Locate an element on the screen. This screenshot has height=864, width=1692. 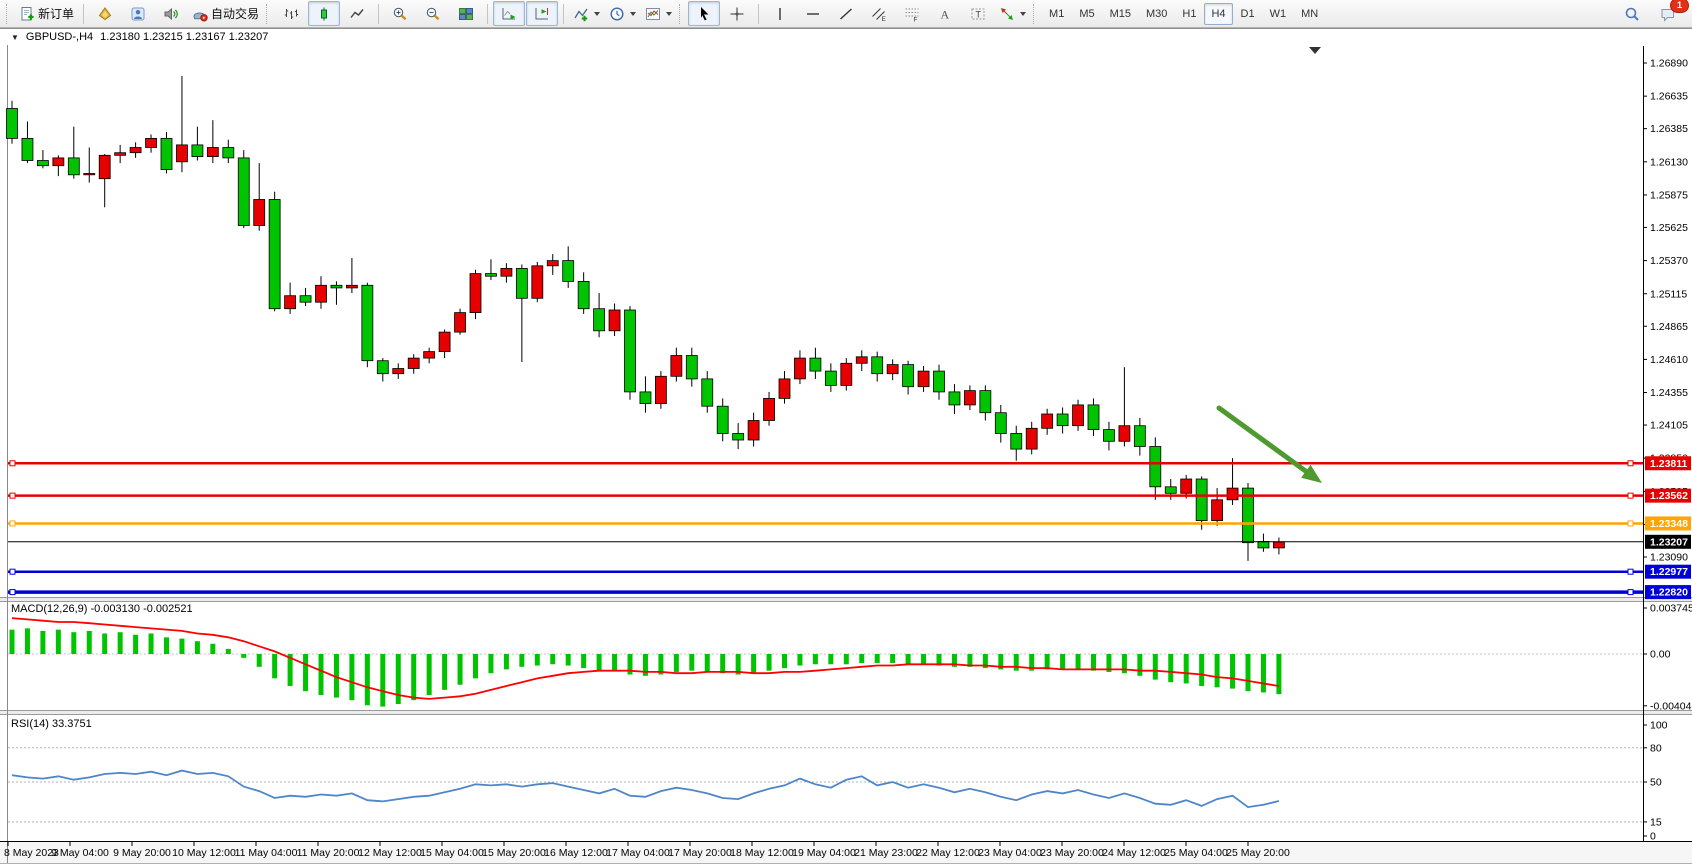
search-icon is located at coordinates (1632, 14).